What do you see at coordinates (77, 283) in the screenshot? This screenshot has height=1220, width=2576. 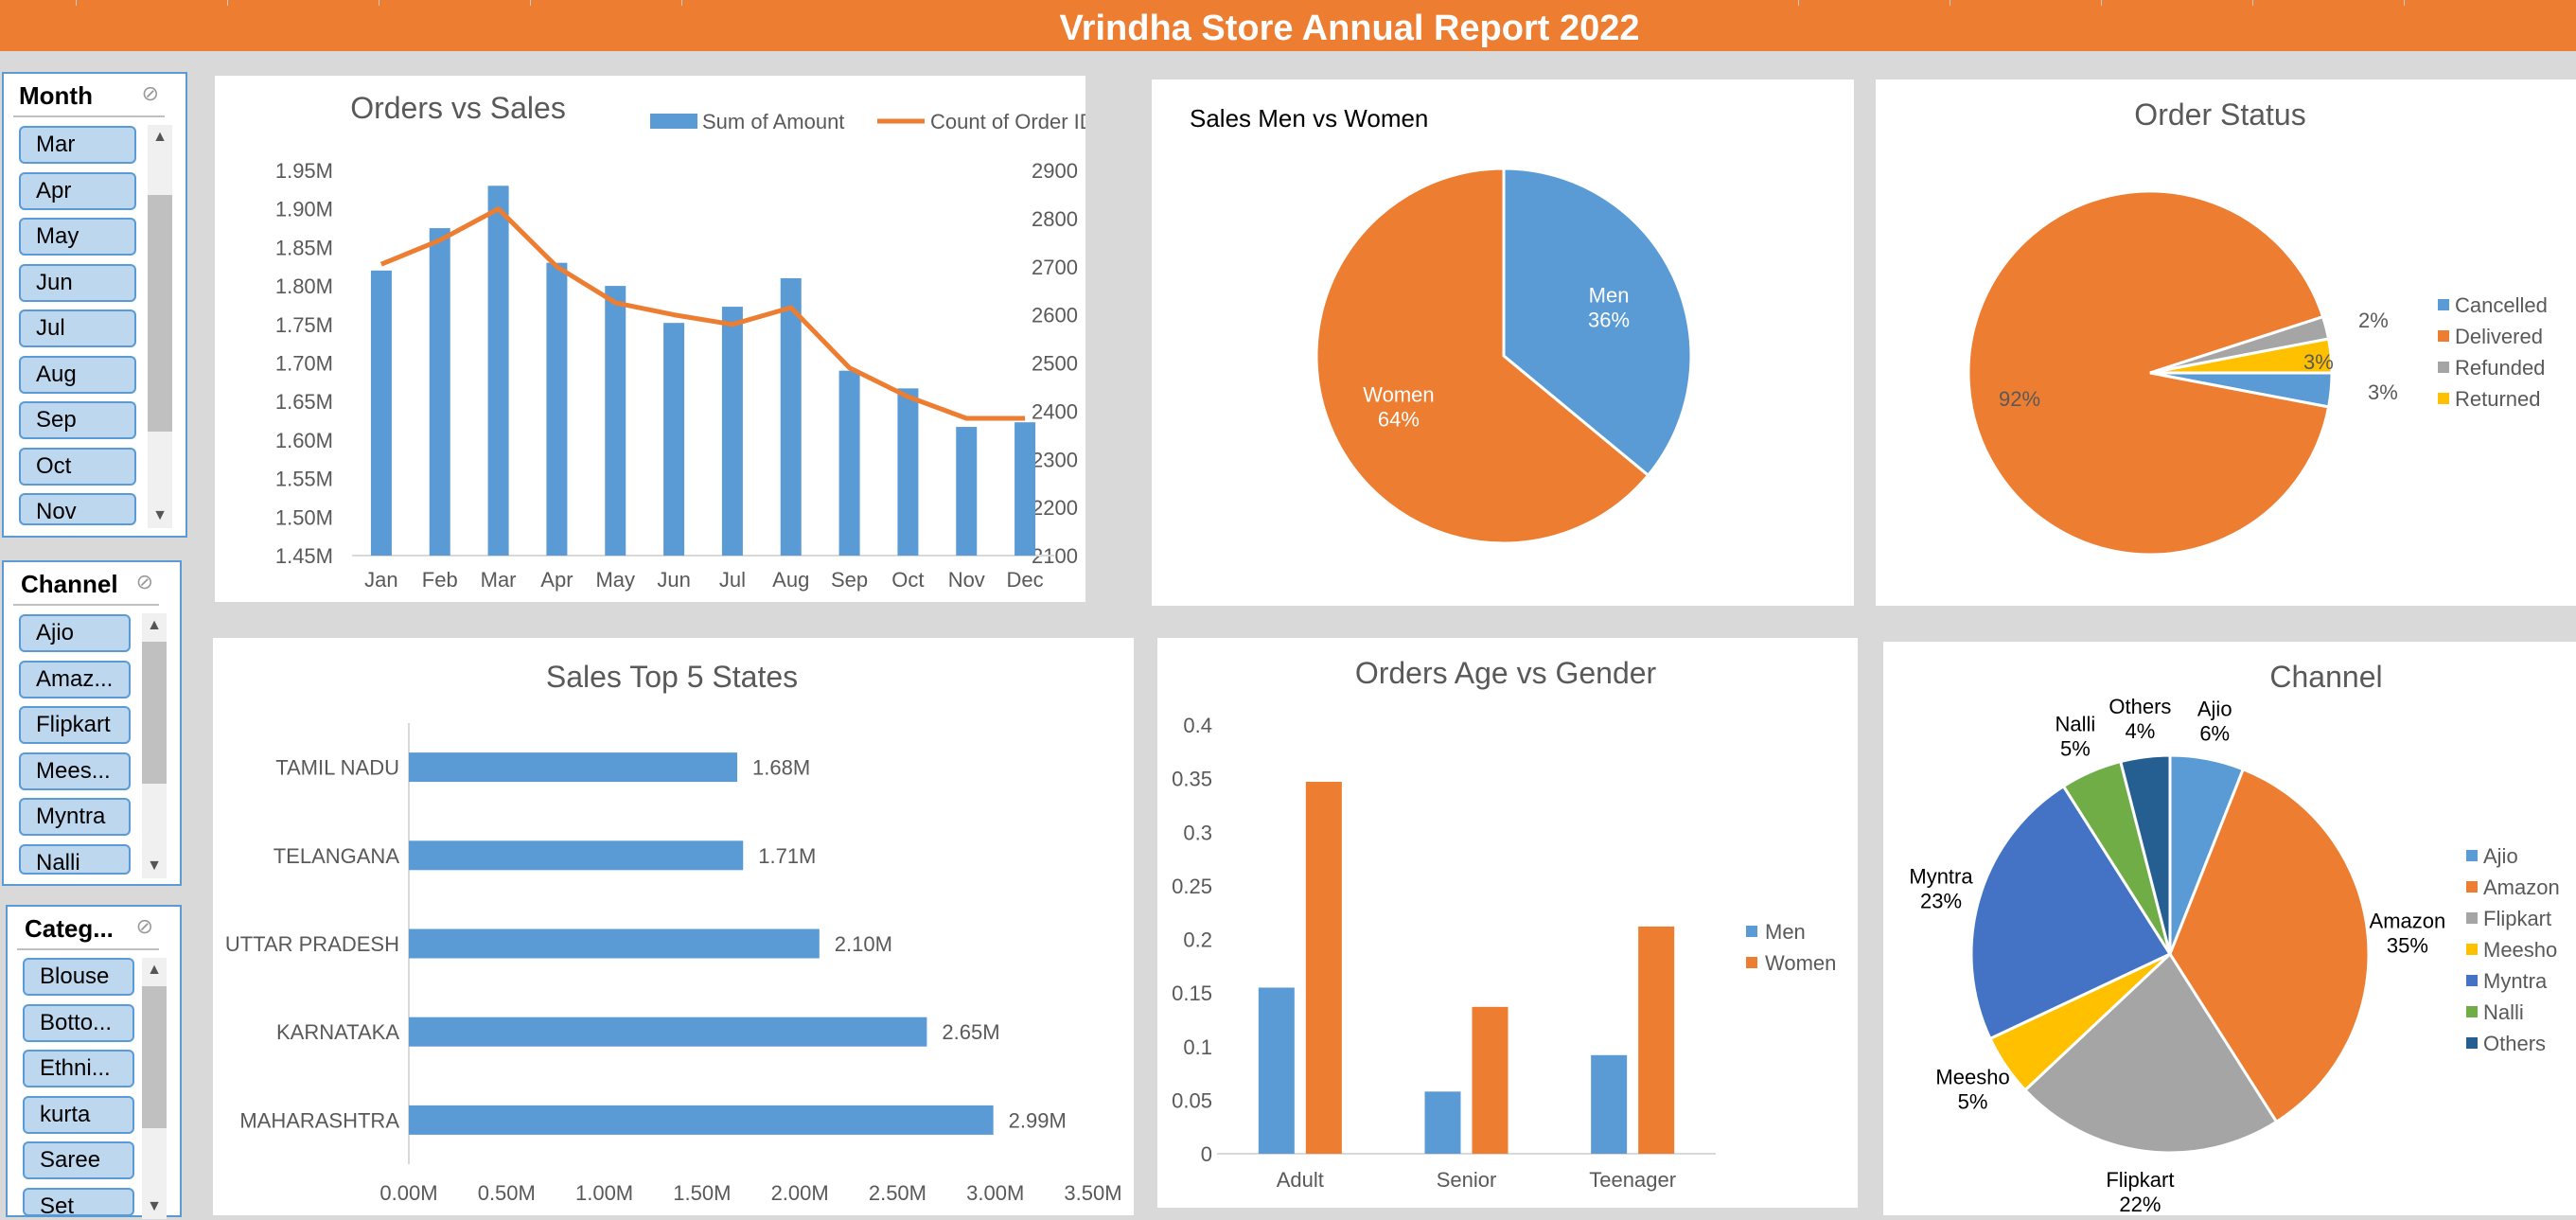 I see `slicer-item: Jun` at bounding box center [77, 283].